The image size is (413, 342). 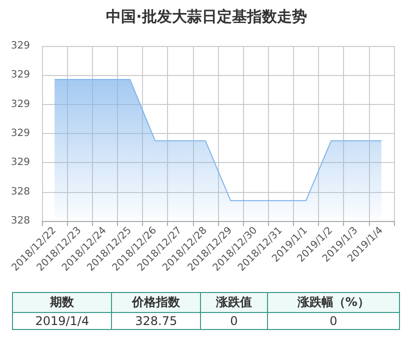 What do you see at coordinates (62, 321) in the screenshot?
I see `text: 2019/1/4` at bounding box center [62, 321].